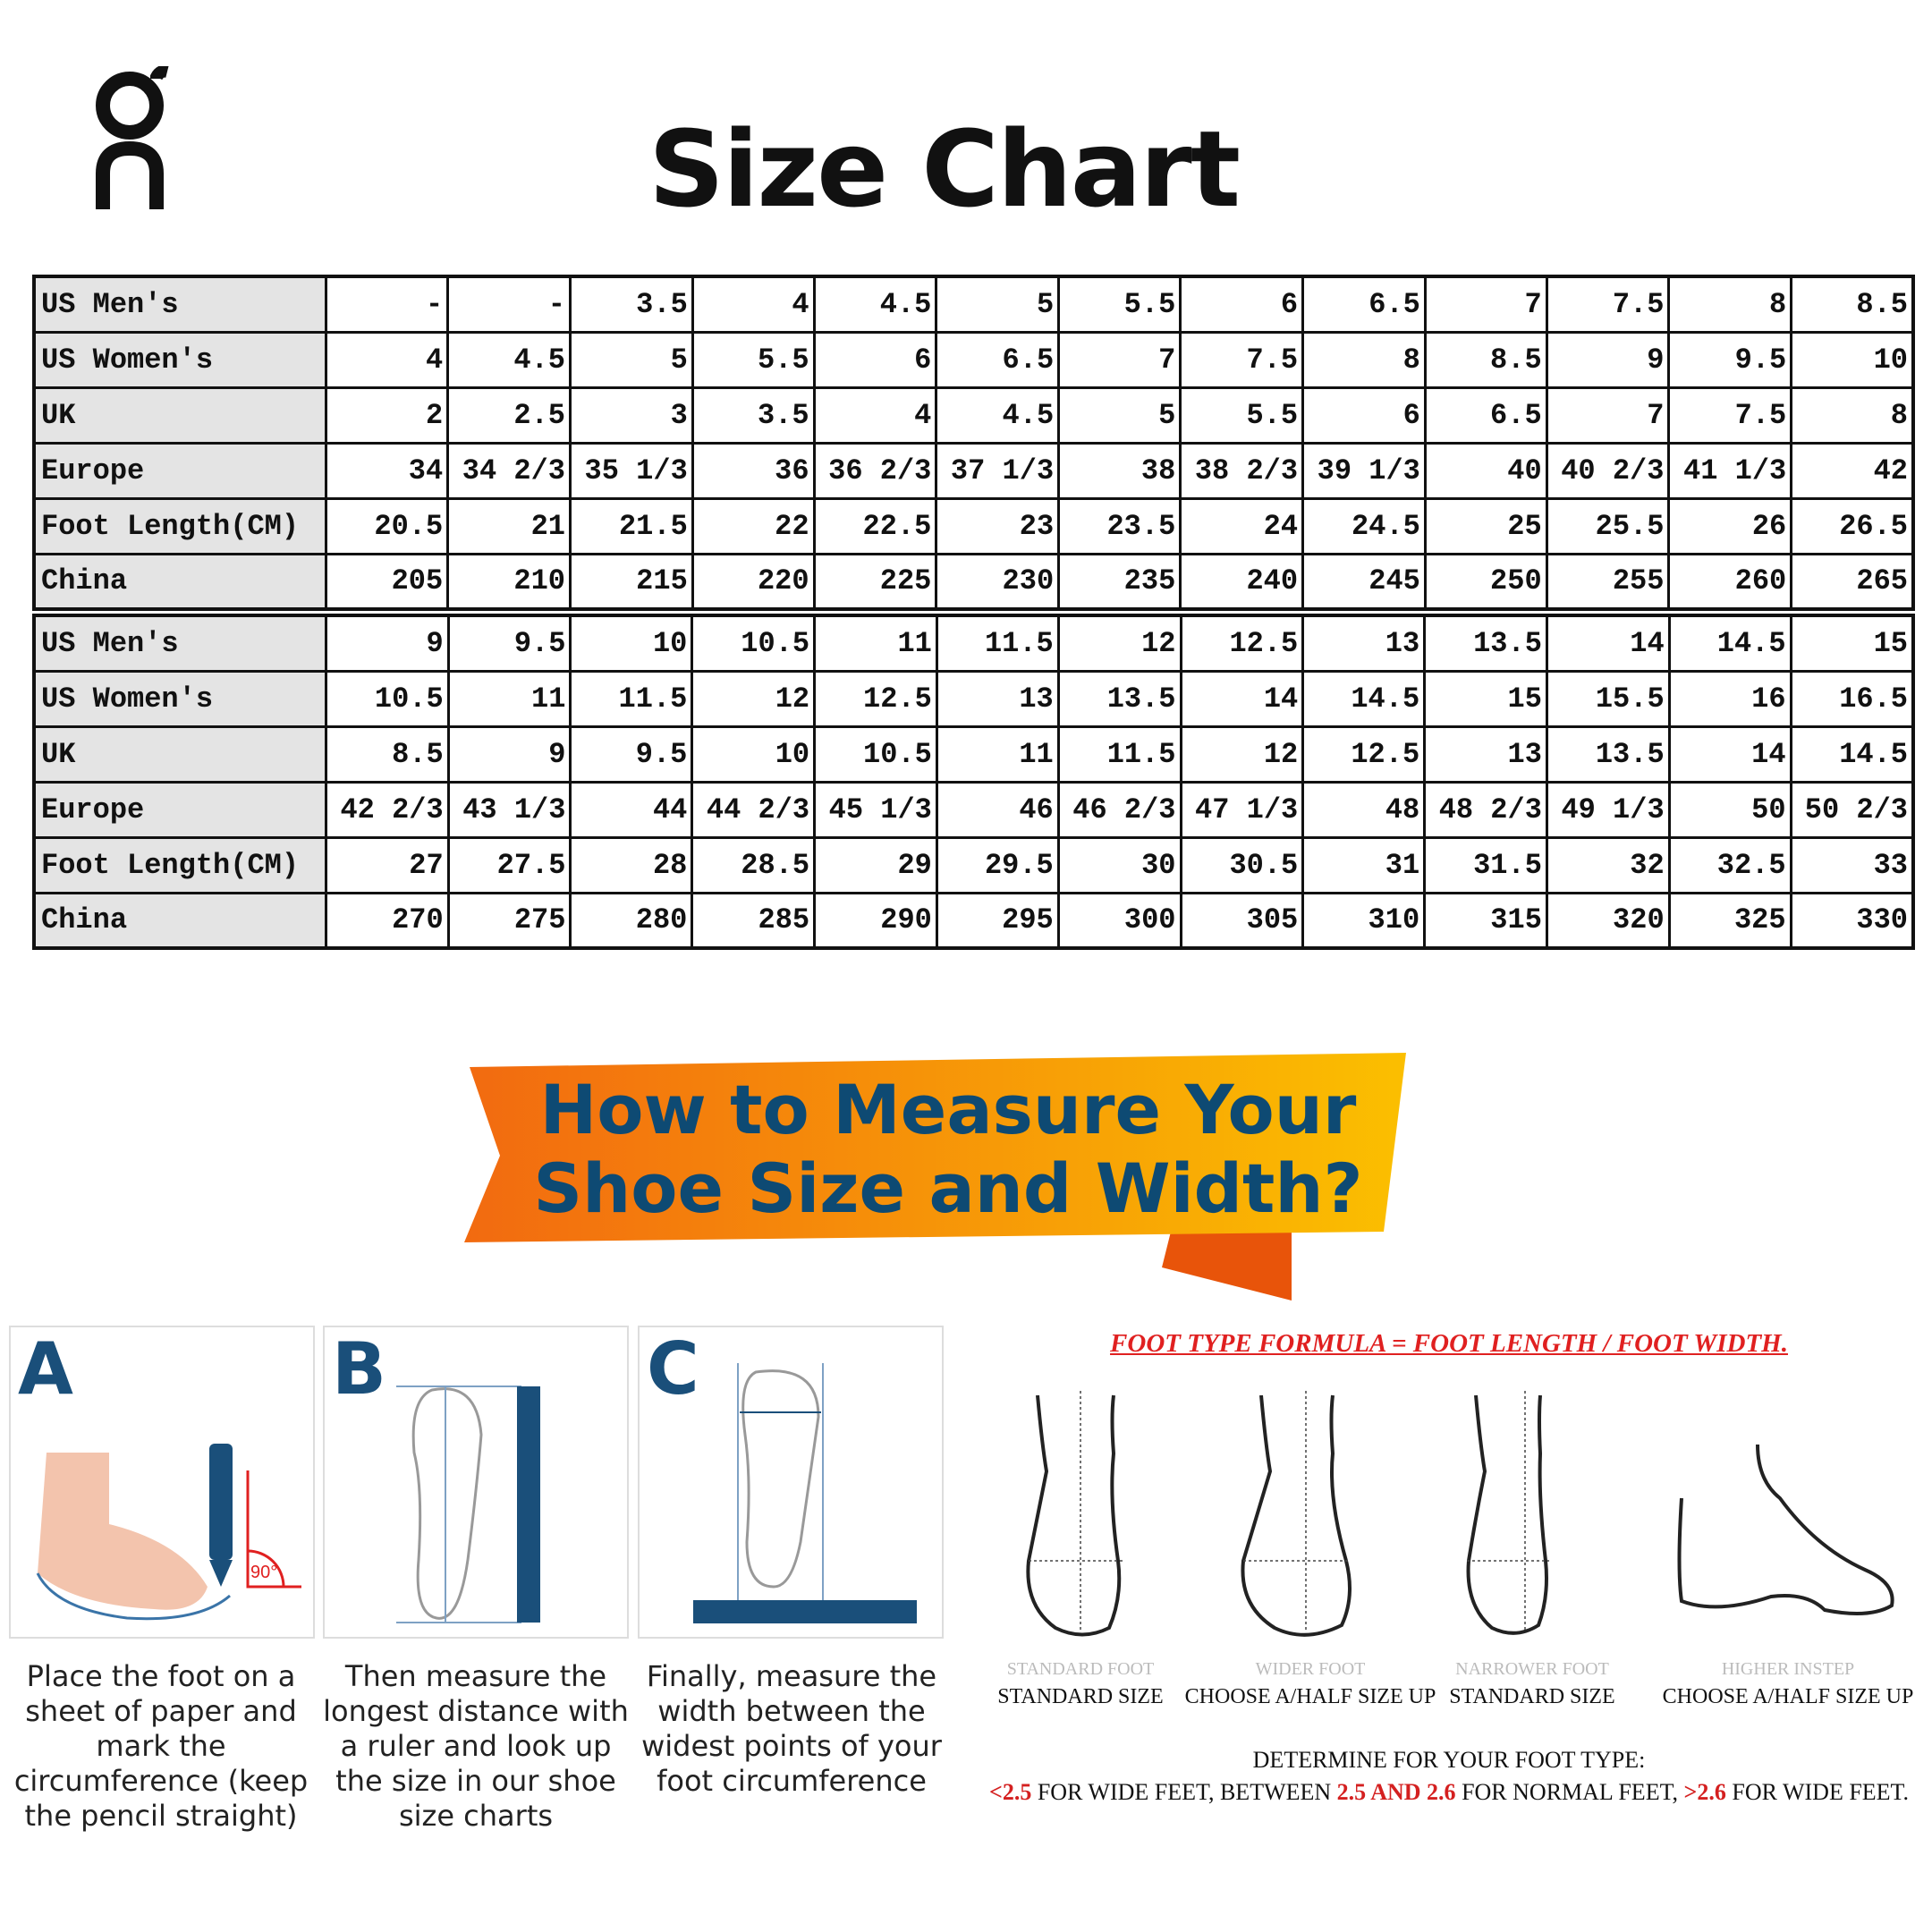 Image resolution: width=1932 pixels, height=1932 pixels. Describe the element at coordinates (791, 1482) in the screenshot. I see `step-c-panel: C` at that location.